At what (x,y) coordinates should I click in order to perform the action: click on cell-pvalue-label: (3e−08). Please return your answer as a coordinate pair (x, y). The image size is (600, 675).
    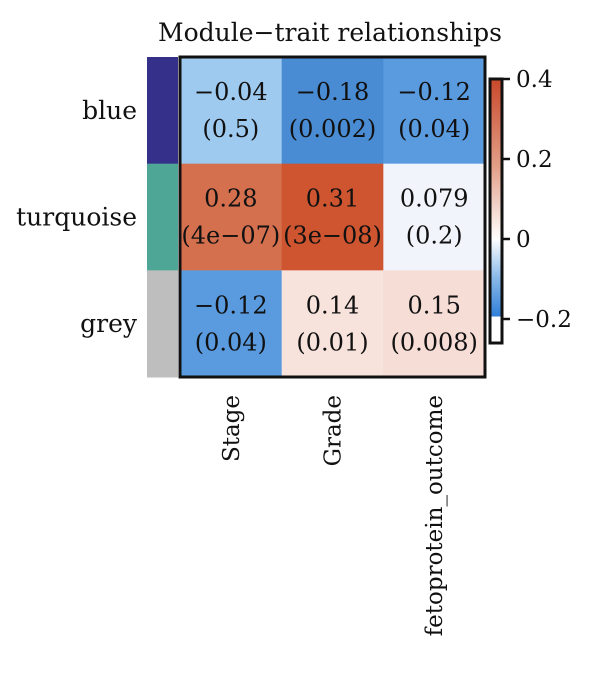
    Looking at the image, I should click on (332, 236).